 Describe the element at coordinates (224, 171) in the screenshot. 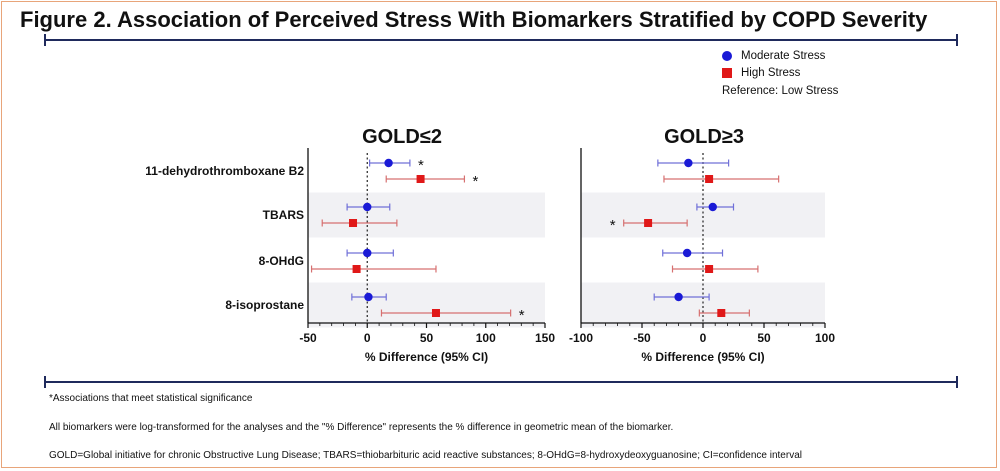

I see `row-label-11-dehydrothromboxane-b2: 11-dehydrothromboxane B2` at that location.